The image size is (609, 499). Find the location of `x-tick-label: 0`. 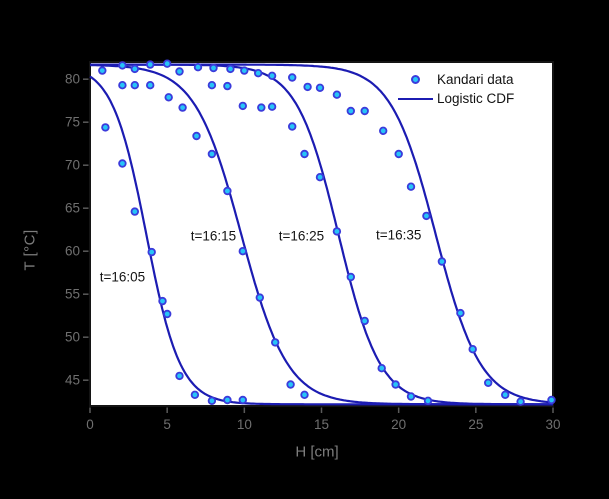

x-tick-label: 0 is located at coordinates (90, 424).